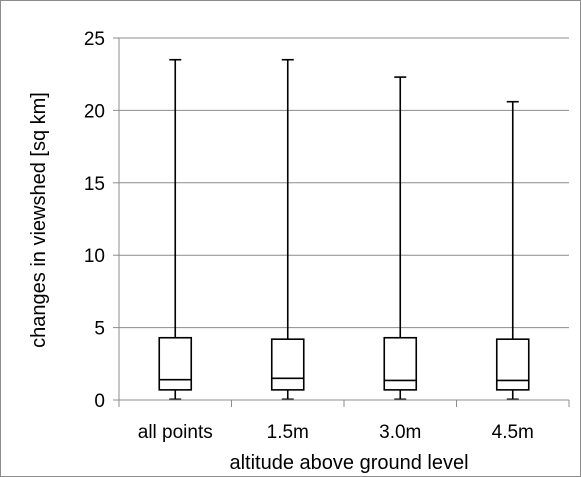  What do you see at coordinates (94, 256) in the screenshot?
I see `y-tick-label-2: 10` at bounding box center [94, 256].